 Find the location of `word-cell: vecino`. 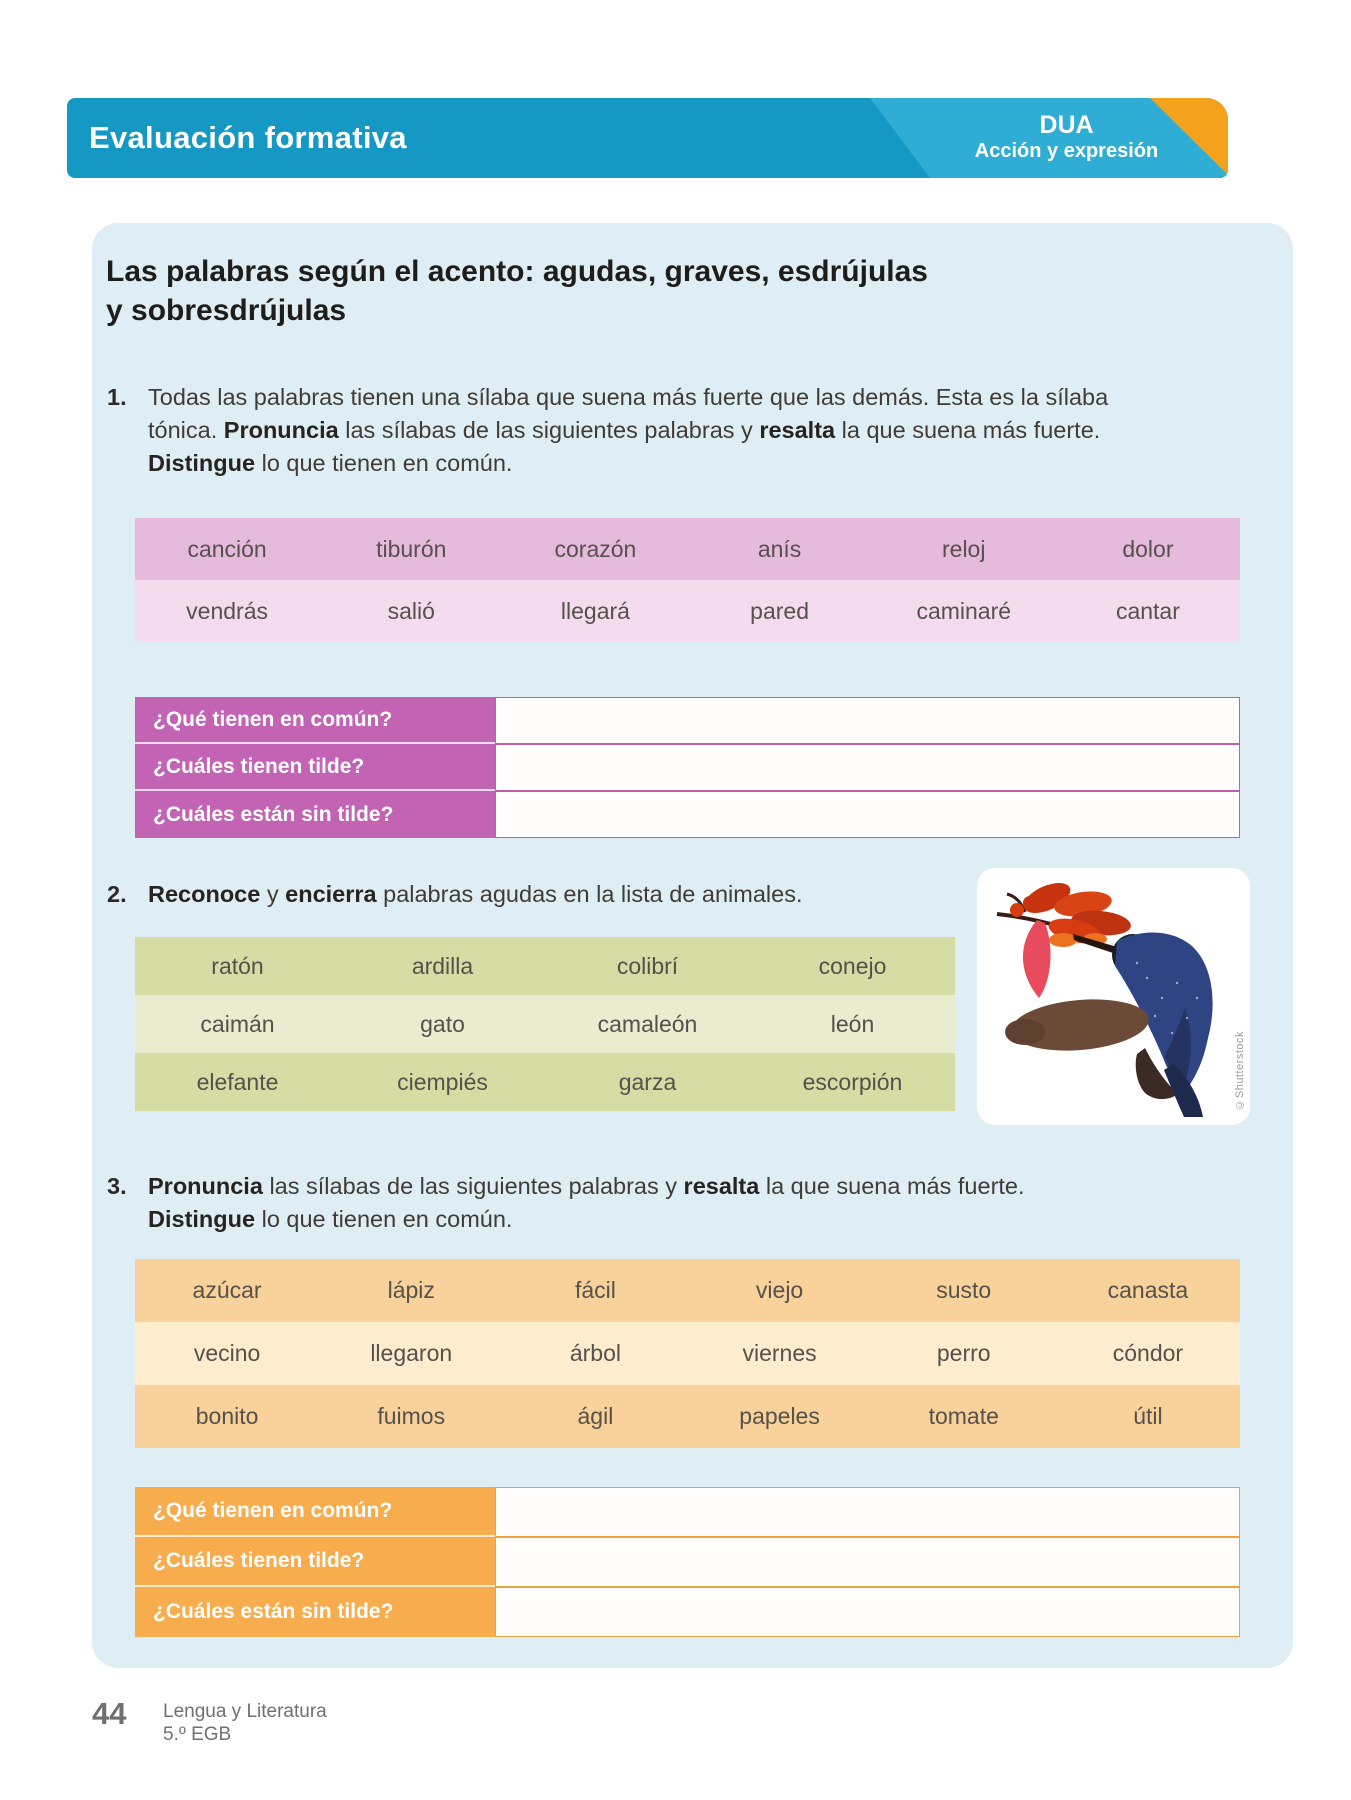

word-cell: vecino is located at coordinates (227, 1353).